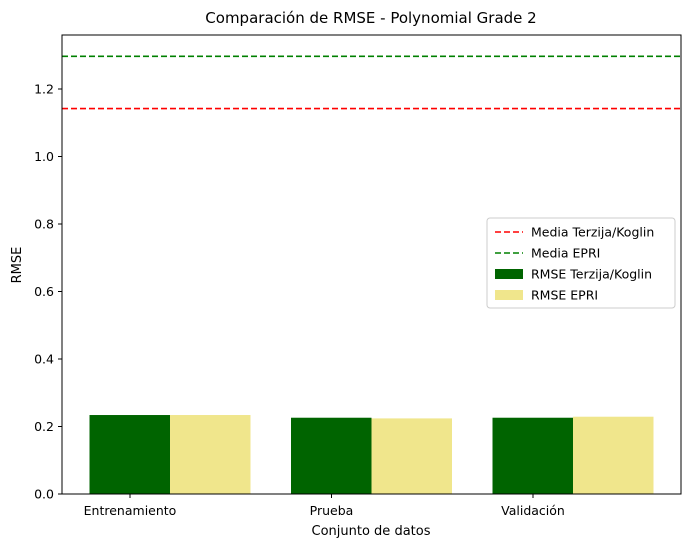  What do you see at coordinates (565, 253) in the screenshot?
I see `legend-entry-label: Media EPRI` at bounding box center [565, 253].